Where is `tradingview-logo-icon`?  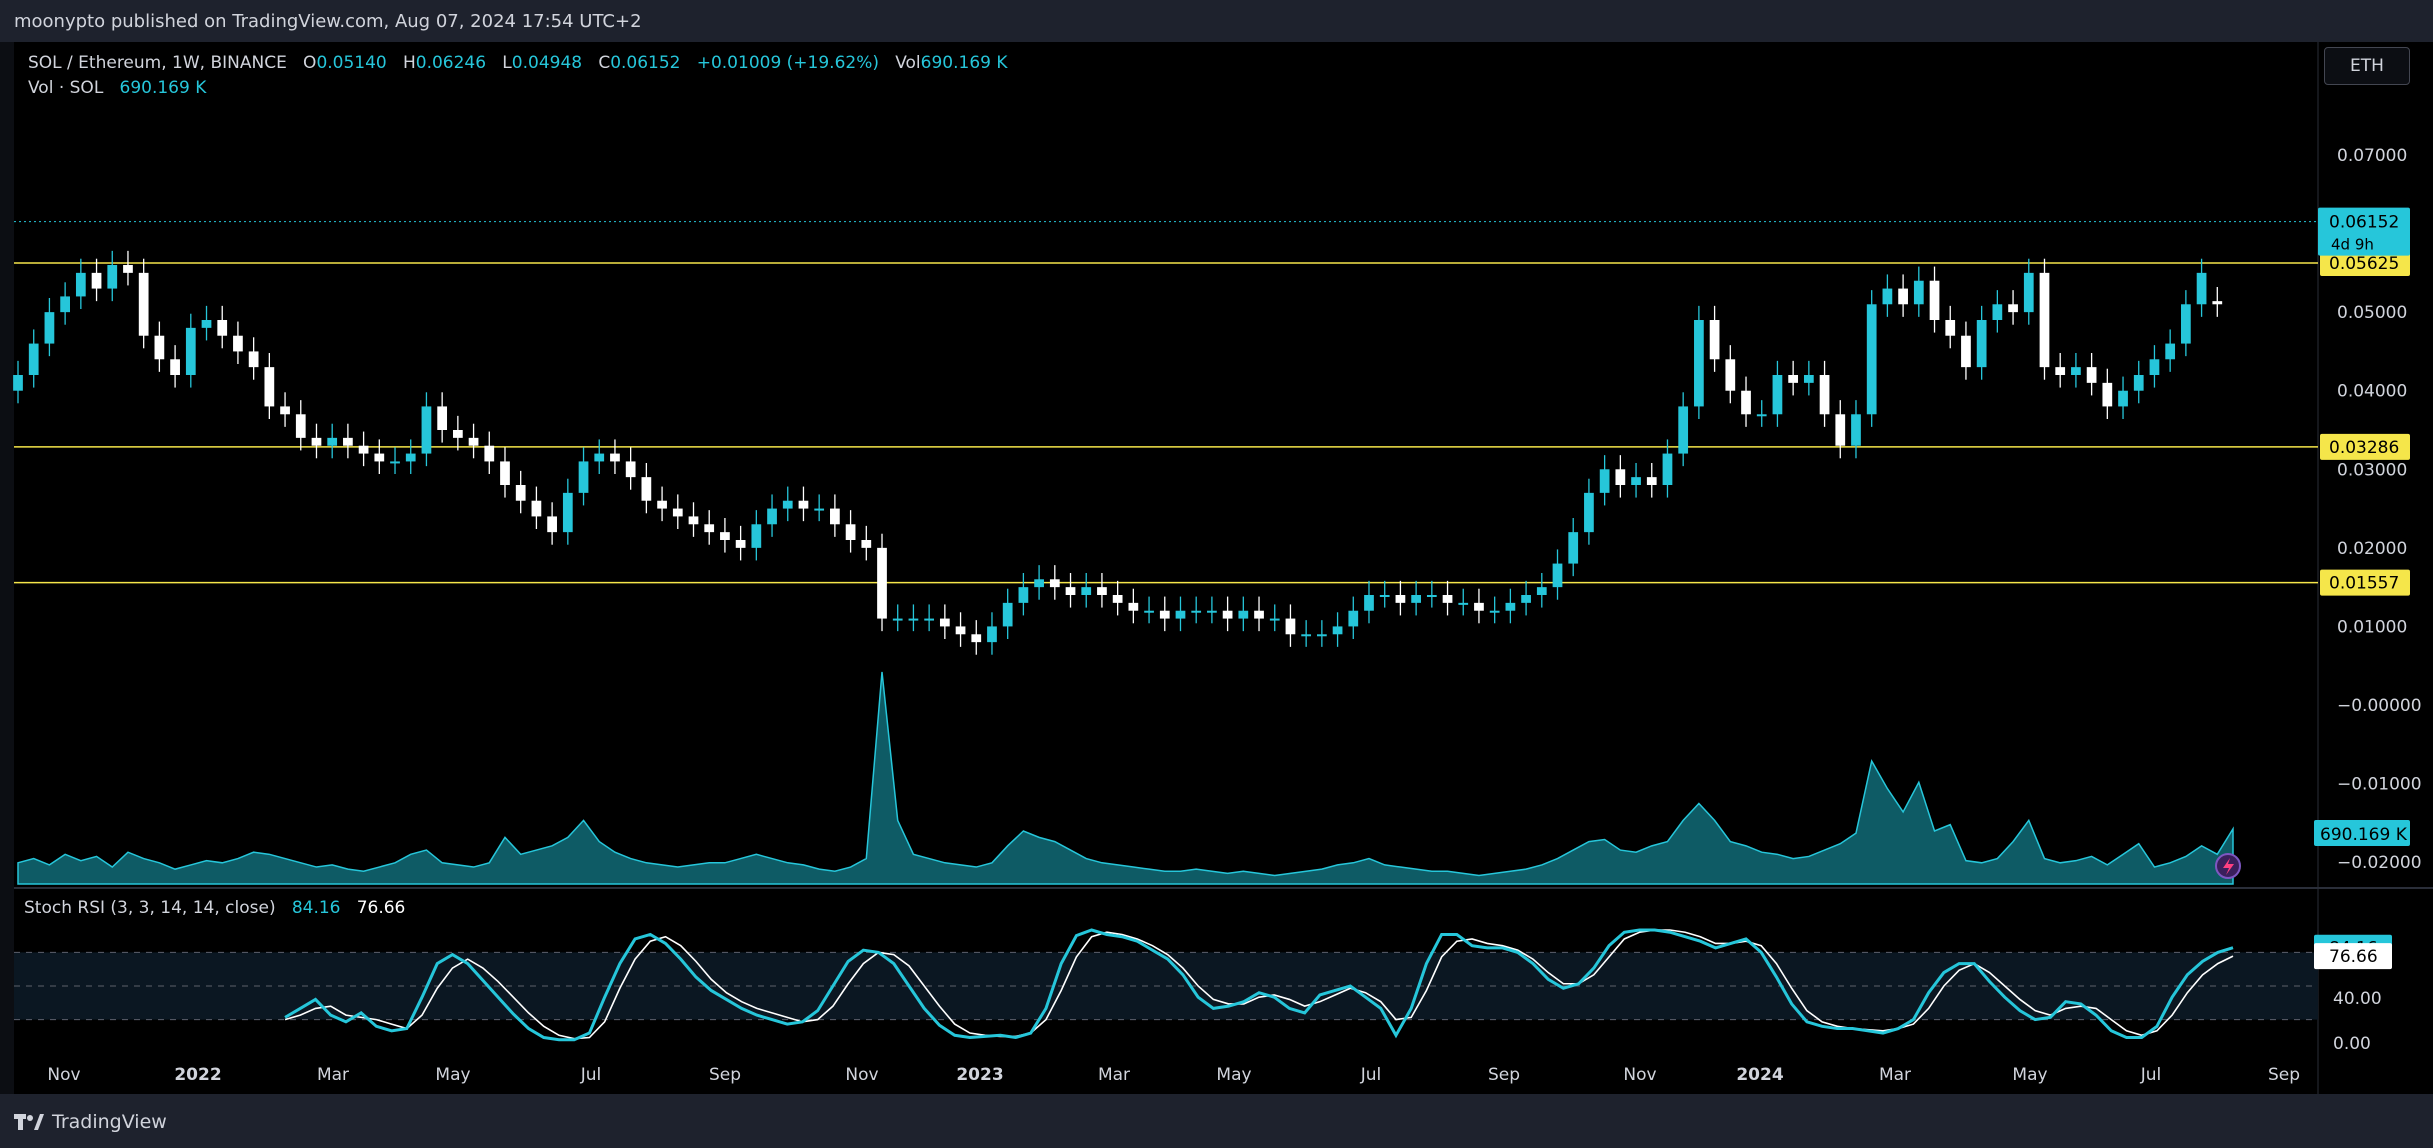
tradingview-logo-icon is located at coordinates (29, 1122).